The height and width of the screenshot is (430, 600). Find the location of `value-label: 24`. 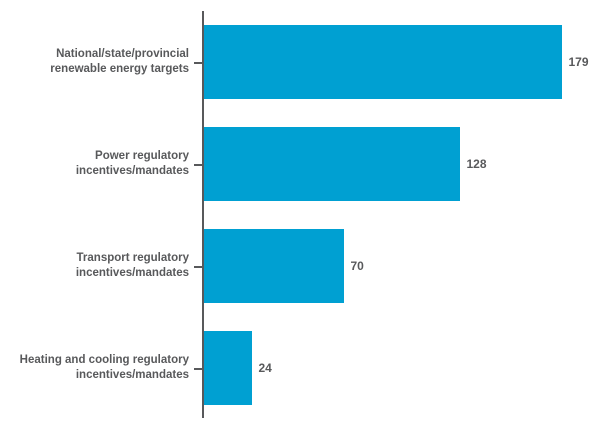

value-label: 24 is located at coordinates (265, 368).